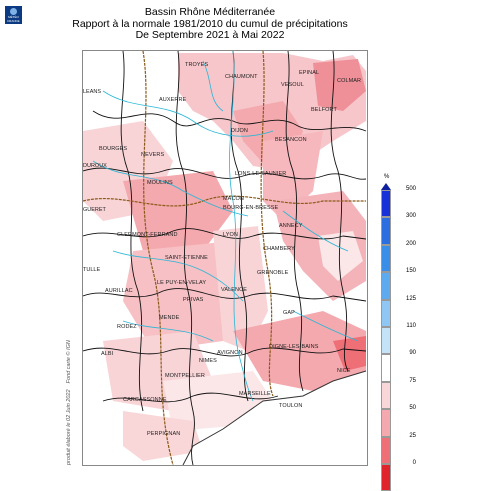 The width and height of the screenshot is (480, 491). I want to click on city-label: MOULINS, so click(160, 183).